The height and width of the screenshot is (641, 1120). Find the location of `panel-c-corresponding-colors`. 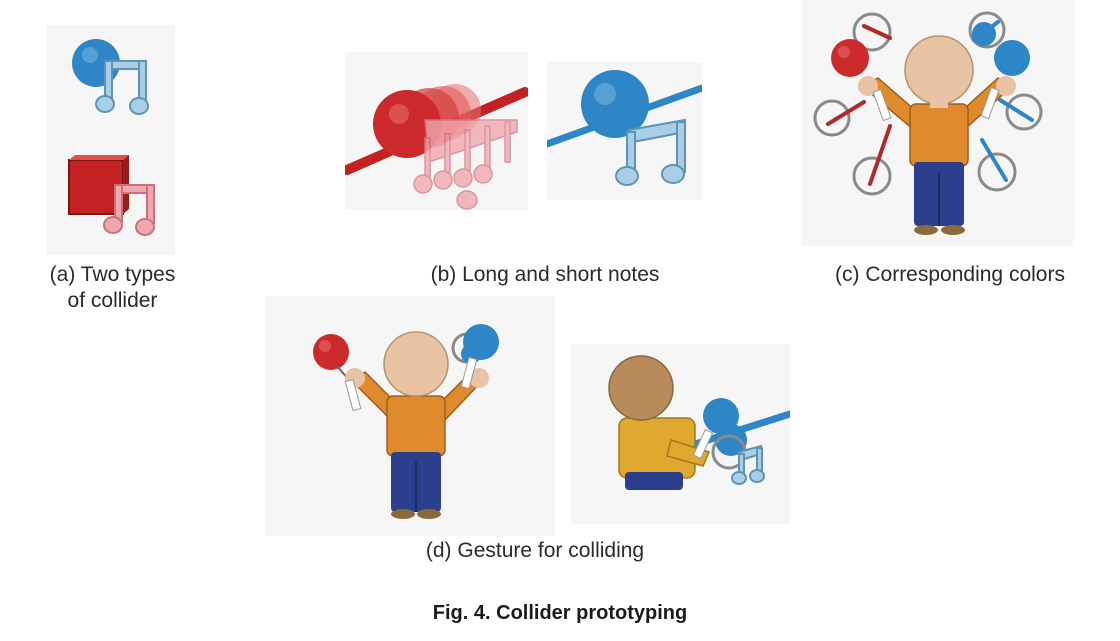

panel-c-corresponding-colors is located at coordinates (938, 123).